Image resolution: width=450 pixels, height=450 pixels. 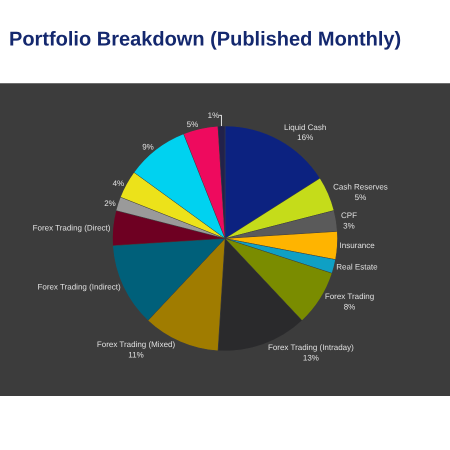 I want to click on data-label: 8%, so click(x=350, y=307).